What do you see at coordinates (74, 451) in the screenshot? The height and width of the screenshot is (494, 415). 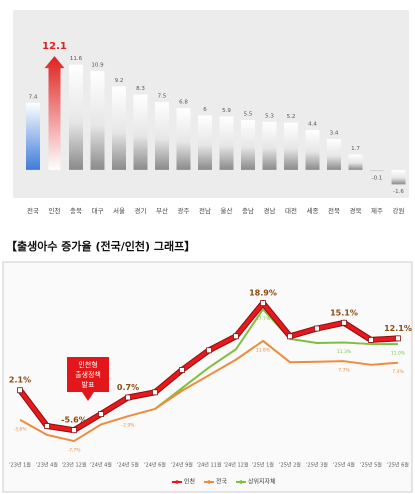 I see `value-label: -7.7%` at bounding box center [74, 451].